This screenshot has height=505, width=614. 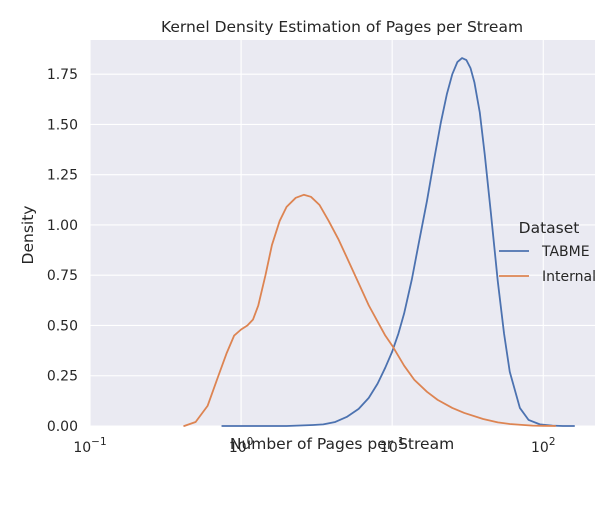 I want to click on x-tick-label: 10², so click(x=543, y=446).